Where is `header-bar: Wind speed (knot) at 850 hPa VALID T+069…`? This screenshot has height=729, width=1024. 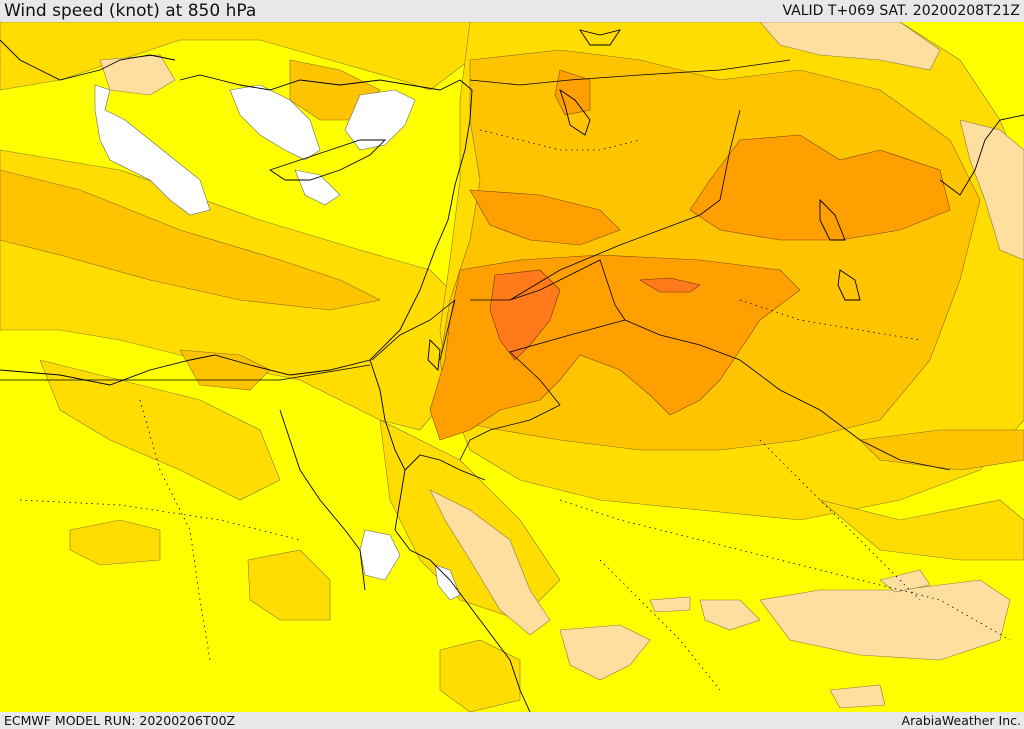
header-bar: Wind speed (knot) at 850 hPa VALID T+069… is located at coordinates (512, 11).